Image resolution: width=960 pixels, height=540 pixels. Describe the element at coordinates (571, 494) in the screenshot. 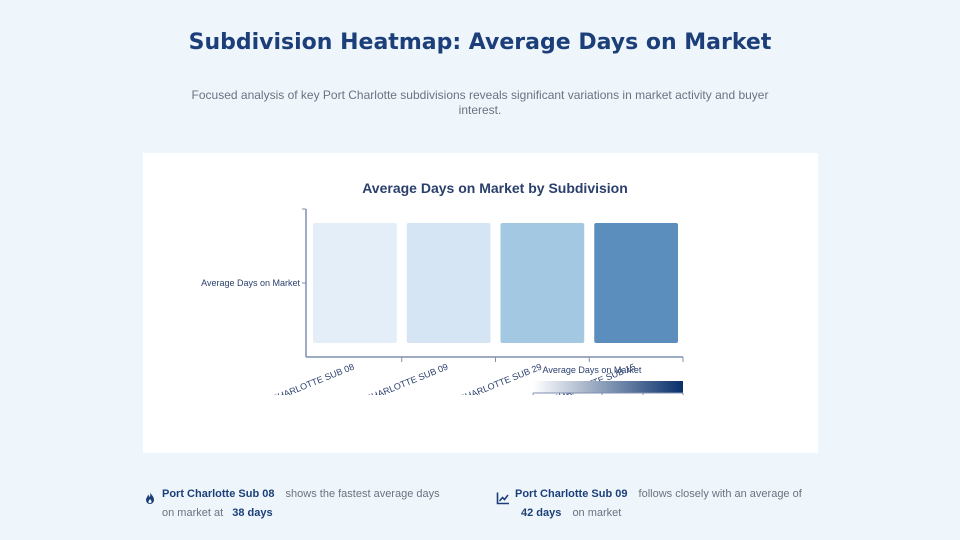

I see `insight-subdivision: Port Charlotte Sub 09` at that location.